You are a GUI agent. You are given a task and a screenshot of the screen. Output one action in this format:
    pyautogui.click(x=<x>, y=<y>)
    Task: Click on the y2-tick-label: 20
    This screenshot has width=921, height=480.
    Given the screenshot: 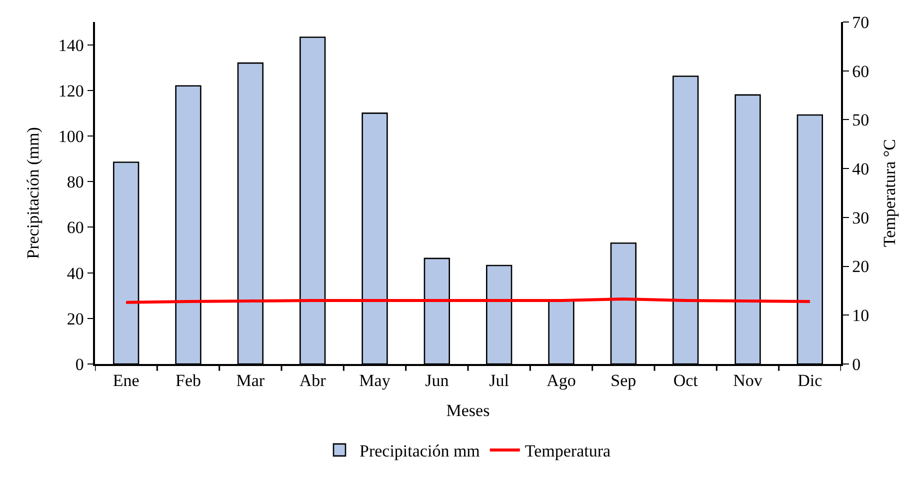 What is the action you would take?
    pyautogui.click(x=861, y=266)
    